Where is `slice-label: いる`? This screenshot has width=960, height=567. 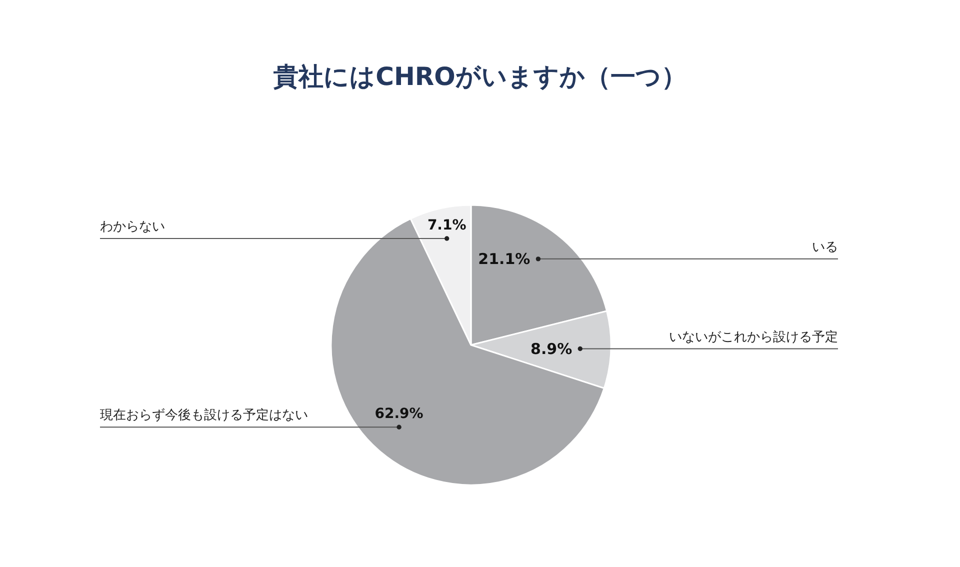
slice-label: いる is located at coordinates (825, 247).